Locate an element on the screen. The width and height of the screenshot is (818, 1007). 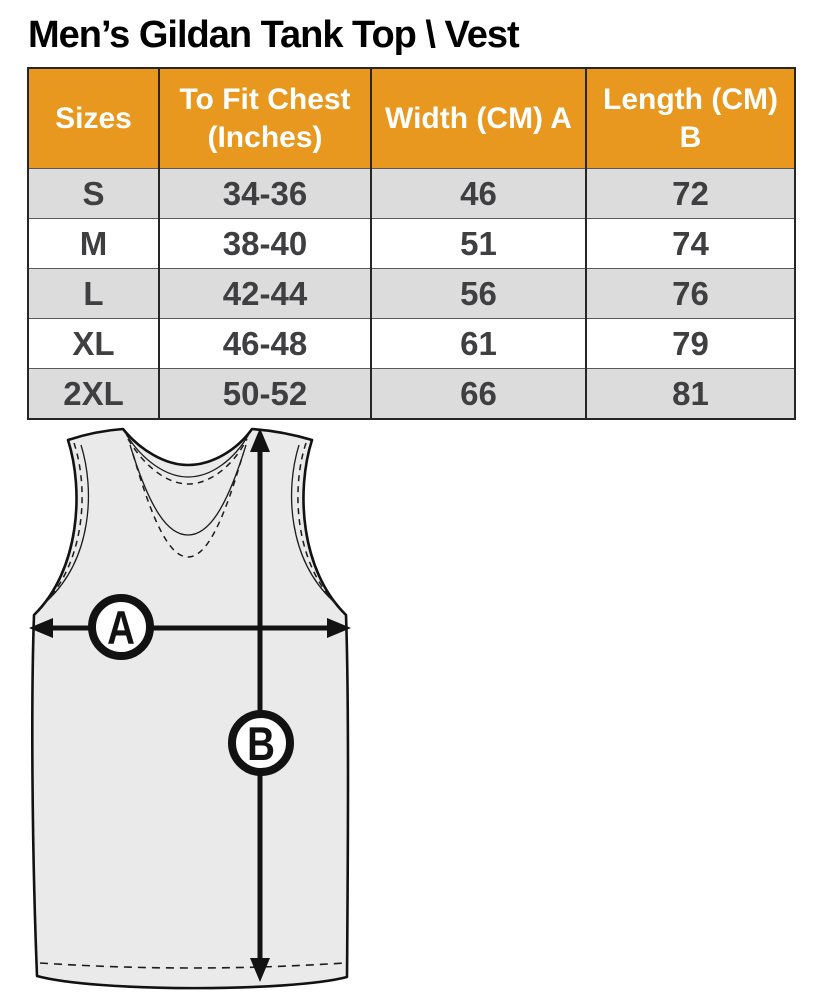
header-width: Width (CM) A is located at coordinates (478, 118).